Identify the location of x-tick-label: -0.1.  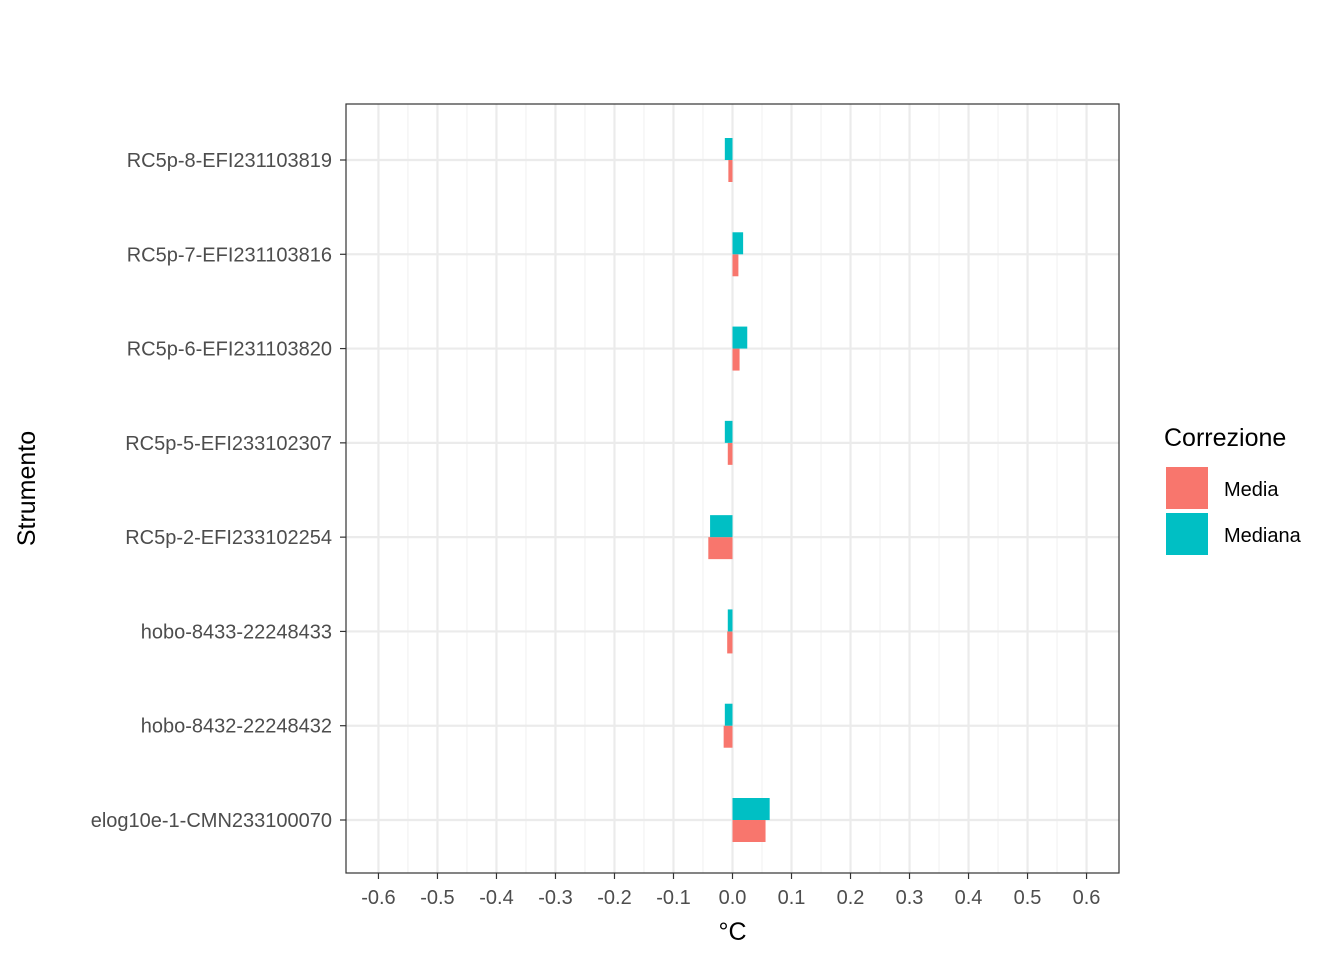
(673, 898).